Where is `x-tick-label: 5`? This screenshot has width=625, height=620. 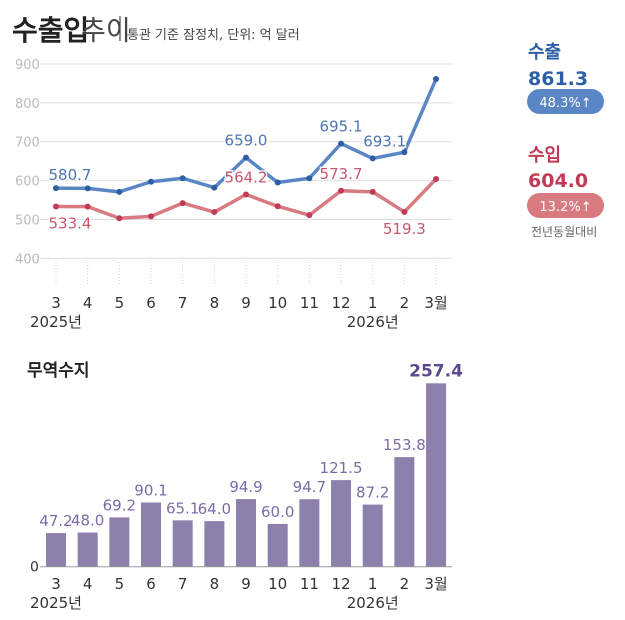
x-tick-label: 5 is located at coordinates (120, 584).